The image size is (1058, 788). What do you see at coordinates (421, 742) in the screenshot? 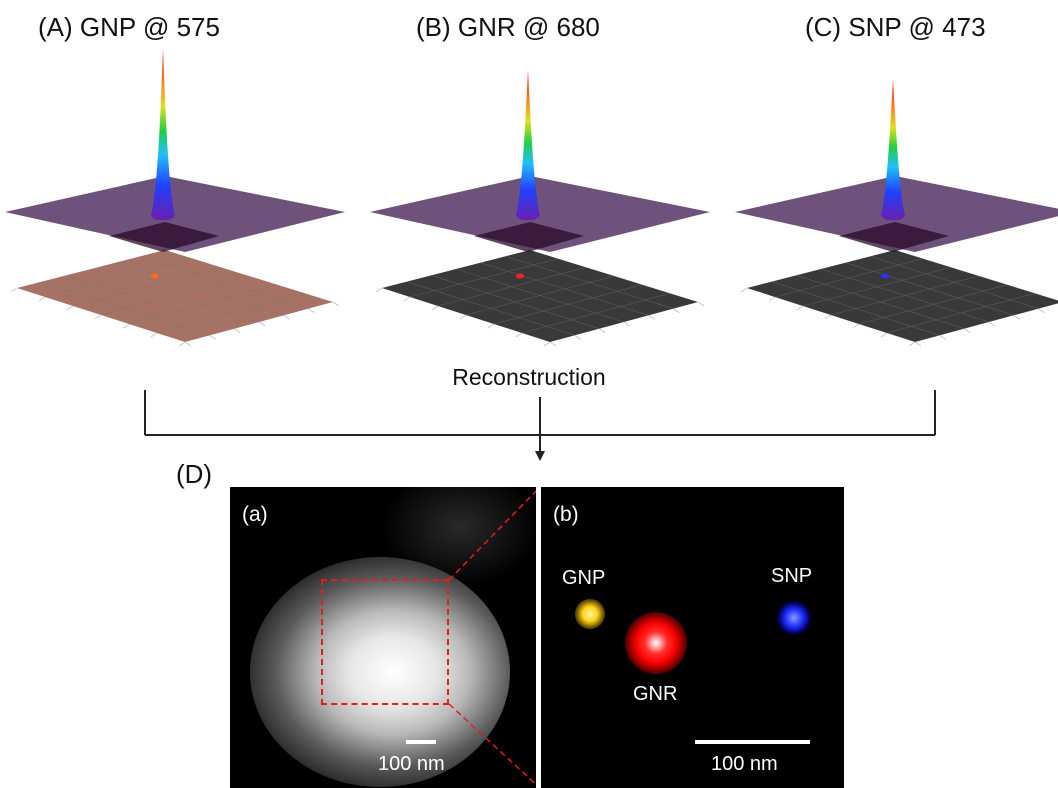
I see `scale-bar-a` at bounding box center [421, 742].